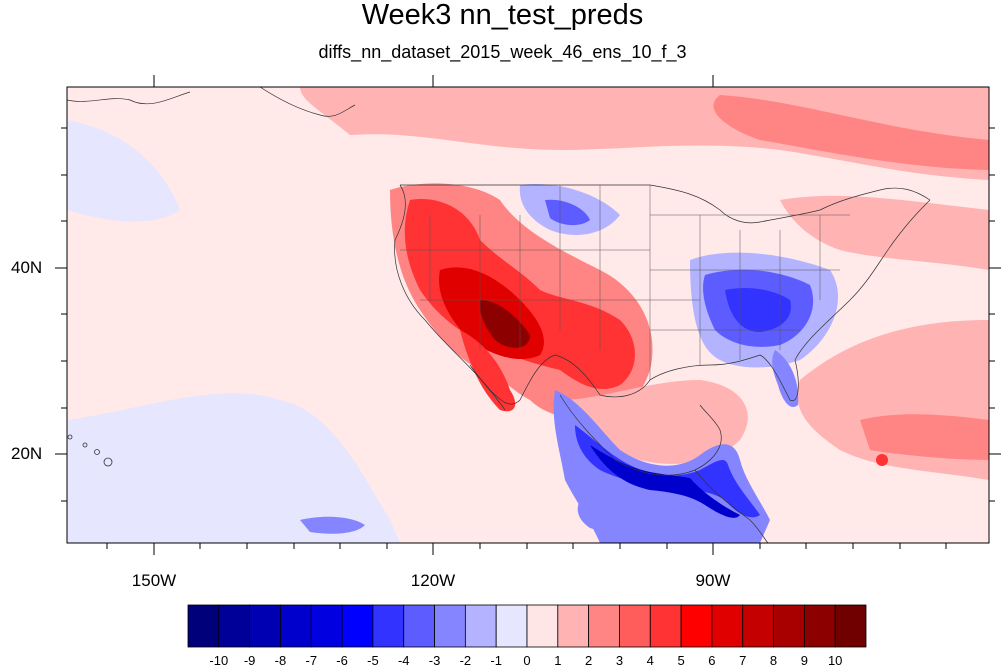 The image size is (1005, 672). Describe the element at coordinates (27, 453) in the screenshot. I see `lat-label-20n: 20N` at that location.